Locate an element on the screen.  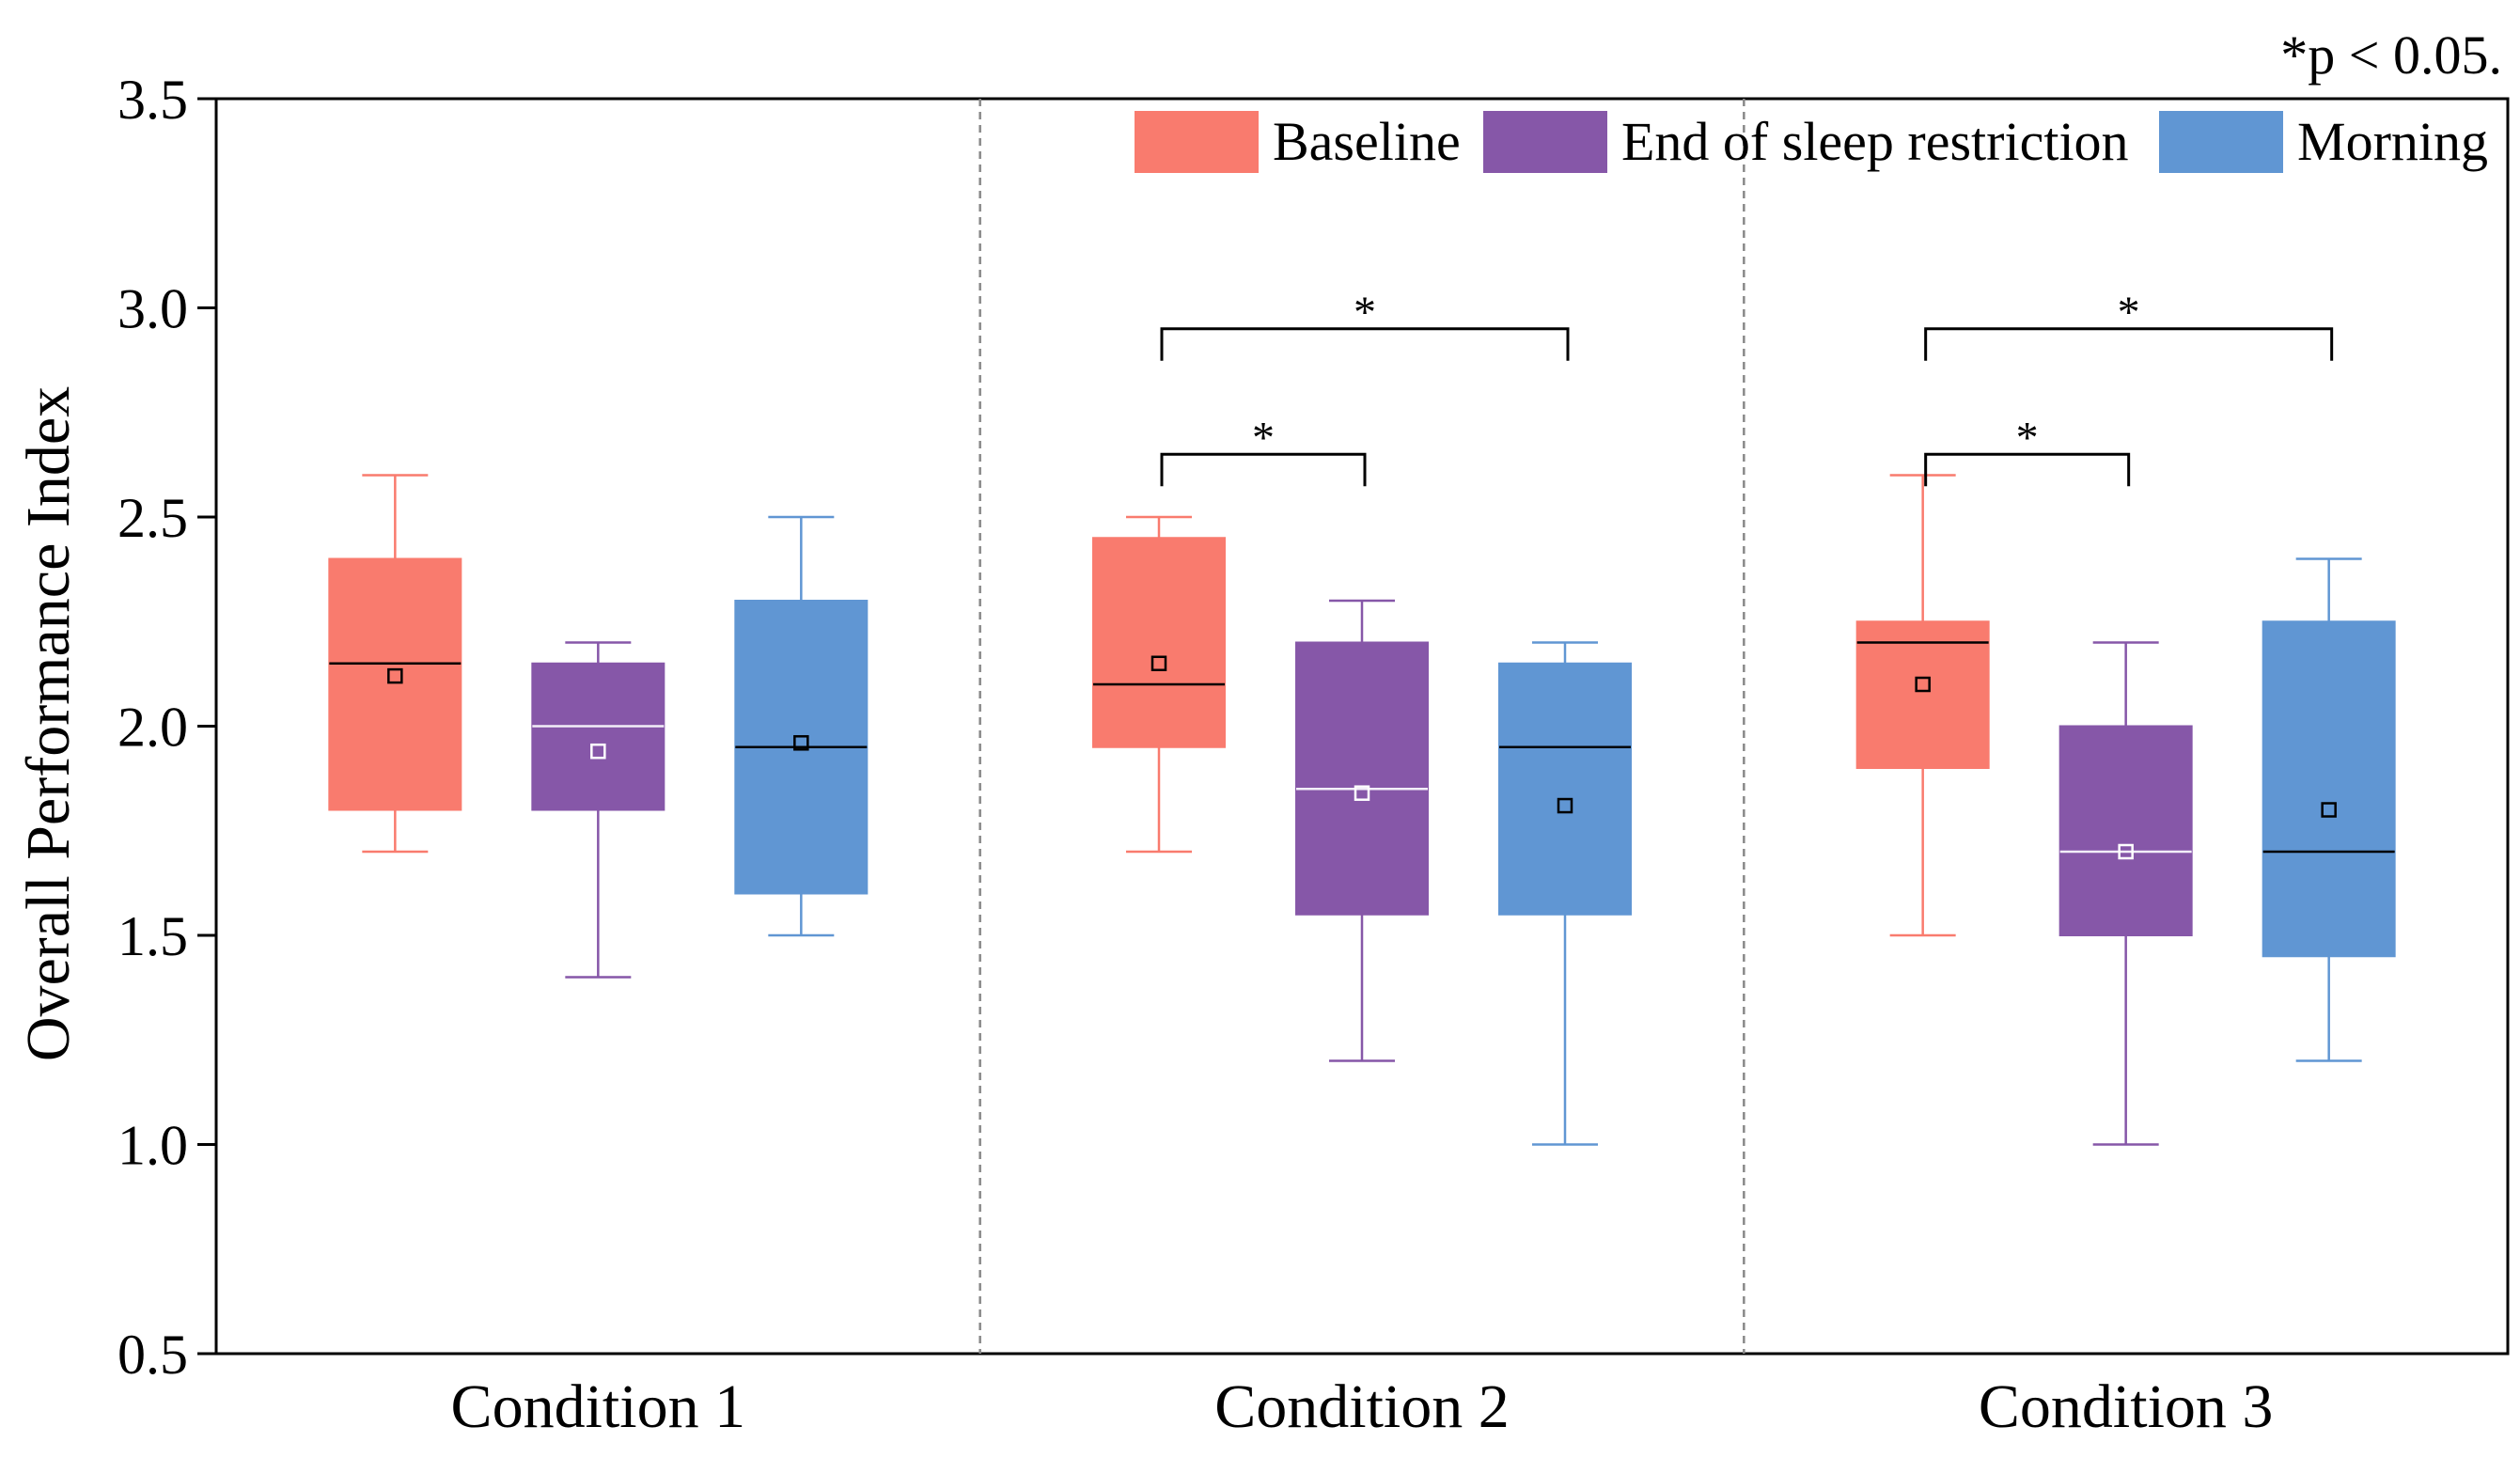
legend-label: End of sleep restriction is located at coordinates (1875, 141).